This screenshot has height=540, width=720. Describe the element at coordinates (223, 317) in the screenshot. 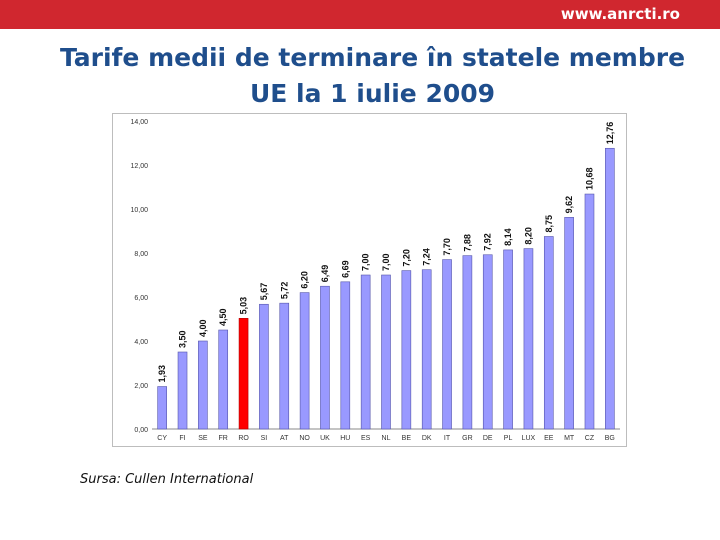

I see `bar-value-label: 4,50` at that location.